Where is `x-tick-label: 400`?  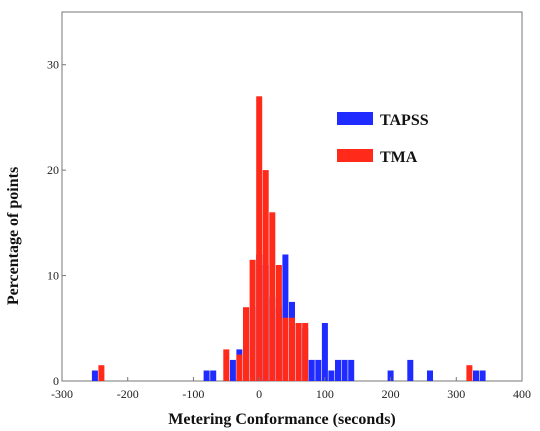
x-tick-label: 400 is located at coordinates (522, 394).